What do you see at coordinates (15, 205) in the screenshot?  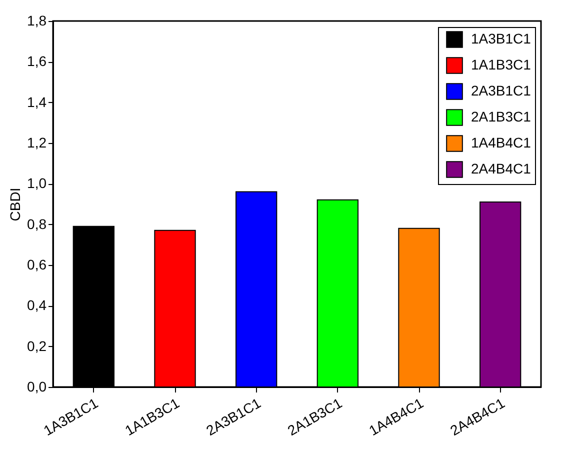 I see `y-axis-title: CBDI` at bounding box center [15, 205].